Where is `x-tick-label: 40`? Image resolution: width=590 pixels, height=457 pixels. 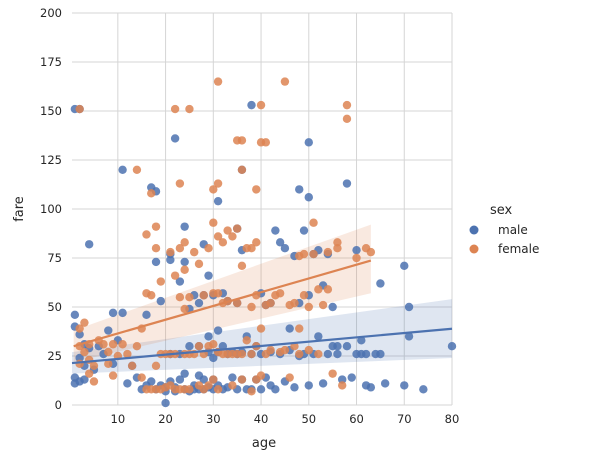 x-tick-label: 40 is located at coordinates (261, 419).